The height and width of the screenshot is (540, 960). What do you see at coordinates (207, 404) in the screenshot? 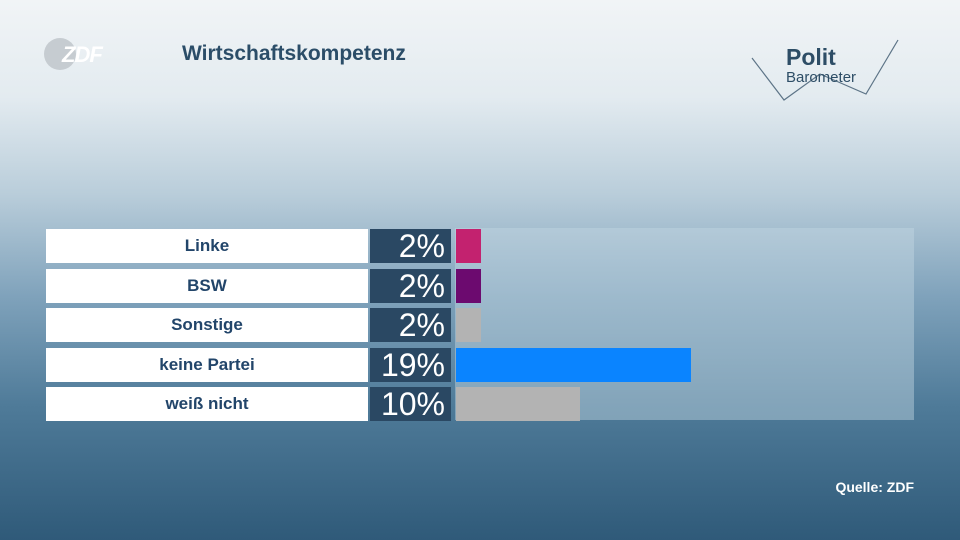
I see `category-label: weiß nicht` at bounding box center [207, 404].